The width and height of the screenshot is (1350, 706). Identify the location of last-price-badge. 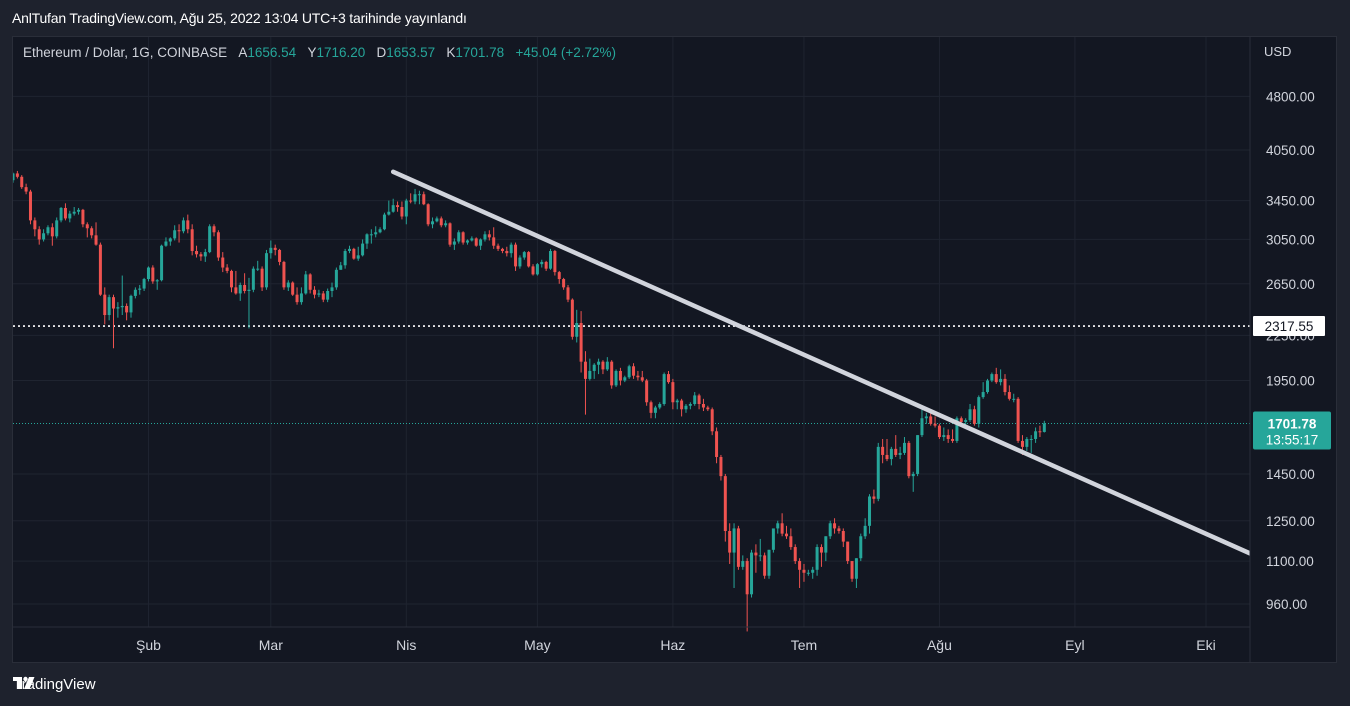
(1292, 430).